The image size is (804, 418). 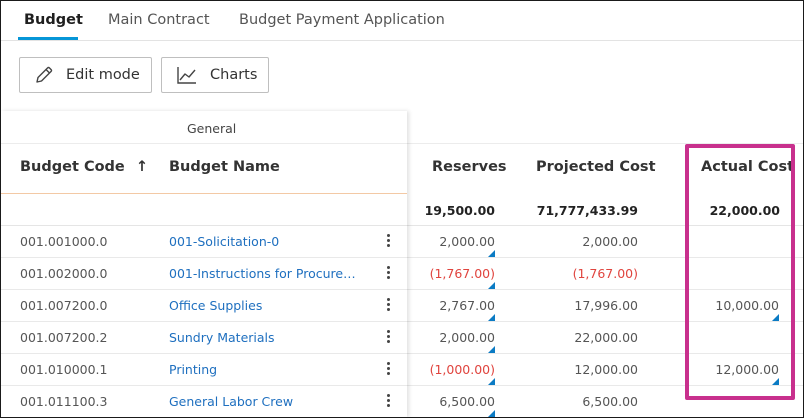 What do you see at coordinates (44, 74) in the screenshot?
I see `pencil-icon` at bounding box center [44, 74].